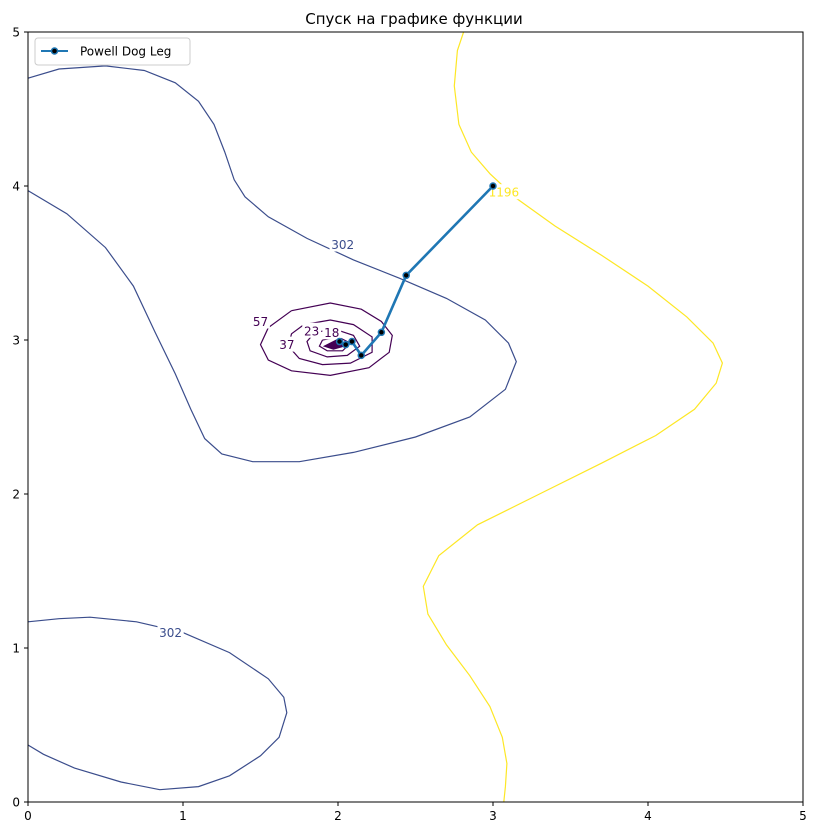  Describe the element at coordinates (648, 816) in the screenshot. I see `x-tick-label-4: 4` at that location.